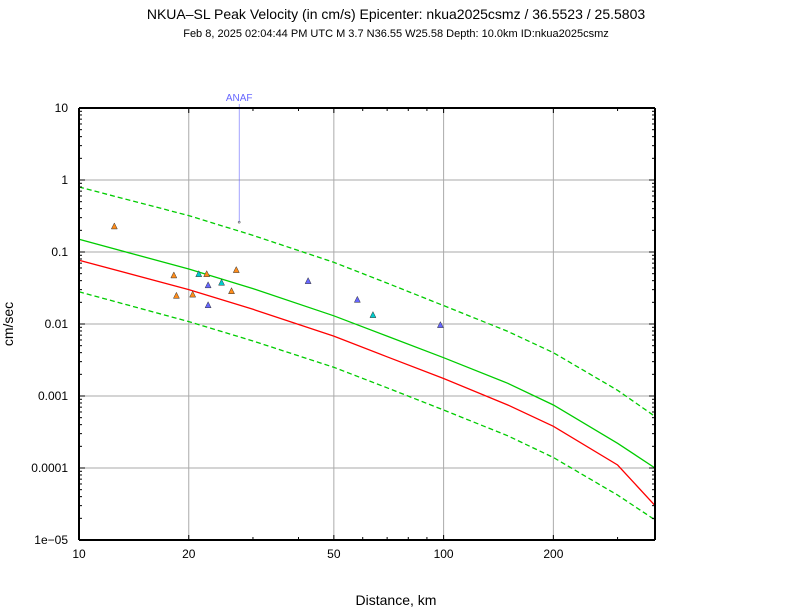 This screenshot has height=612, width=792. What do you see at coordinates (317, 554) in the screenshot?
I see `x-ticks: 10 20 50 100 200` at bounding box center [317, 554].